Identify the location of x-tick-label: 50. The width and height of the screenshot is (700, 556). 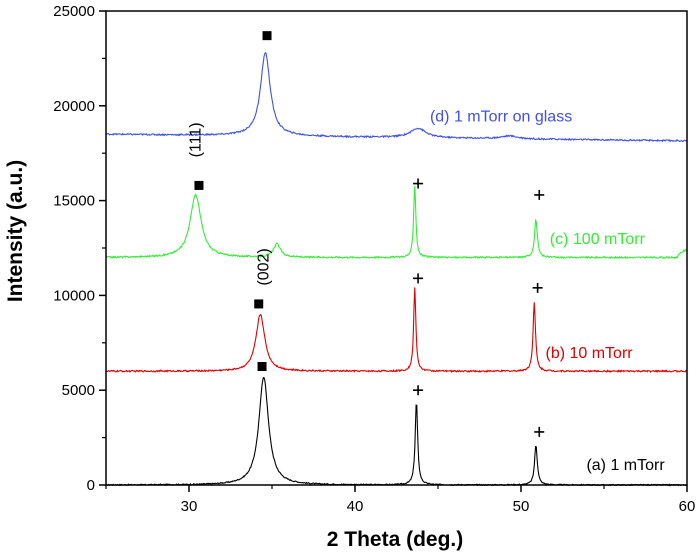
(521, 506).